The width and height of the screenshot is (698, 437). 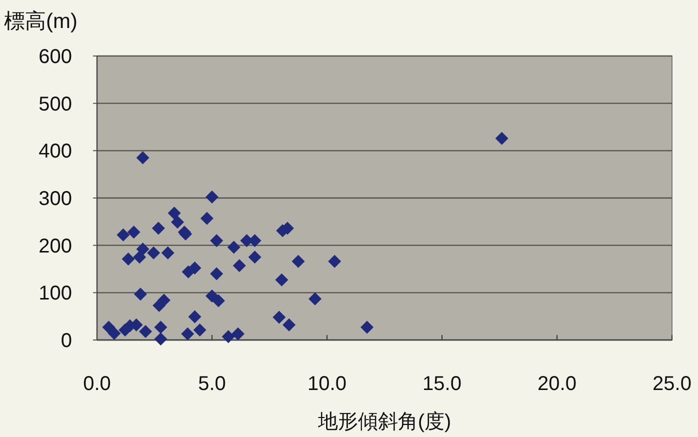 What do you see at coordinates (66, 341) in the screenshot?
I see `y-tick-label: 0` at bounding box center [66, 341].